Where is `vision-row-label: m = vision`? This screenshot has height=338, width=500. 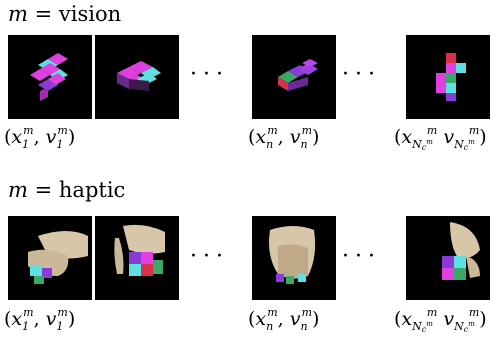
vision-row-label: m = vision is located at coordinates (64, 14).